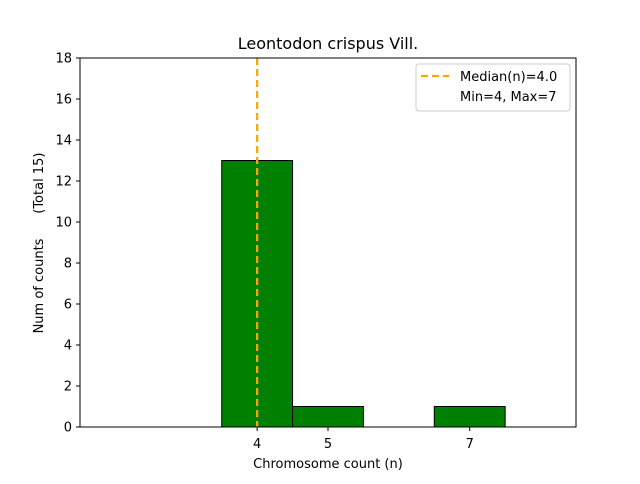  What do you see at coordinates (68, 428) in the screenshot?
I see `y-tick-label-0: 0` at bounding box center [68, 428].